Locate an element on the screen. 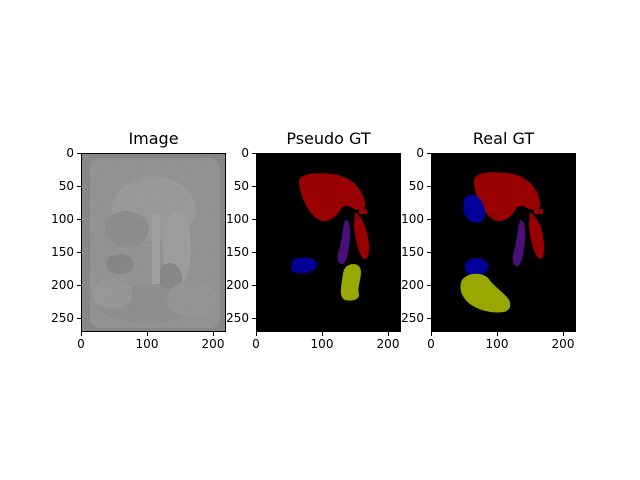  ct-scan-image is located at coordinates (153, 242).